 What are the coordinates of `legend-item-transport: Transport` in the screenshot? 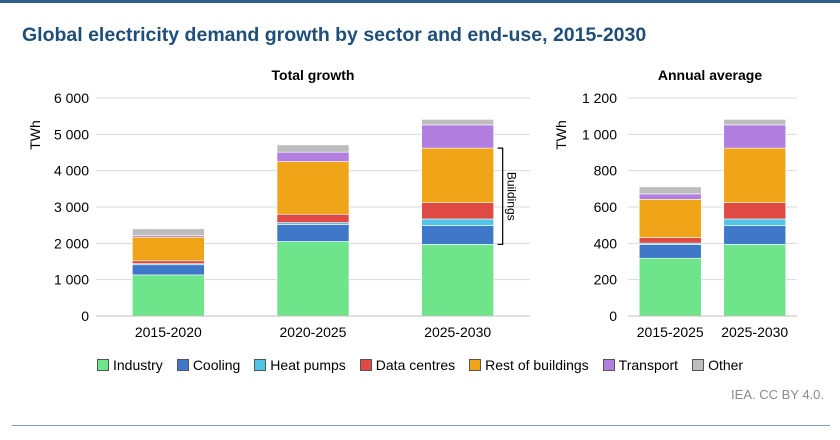 It's located at (640, 365).